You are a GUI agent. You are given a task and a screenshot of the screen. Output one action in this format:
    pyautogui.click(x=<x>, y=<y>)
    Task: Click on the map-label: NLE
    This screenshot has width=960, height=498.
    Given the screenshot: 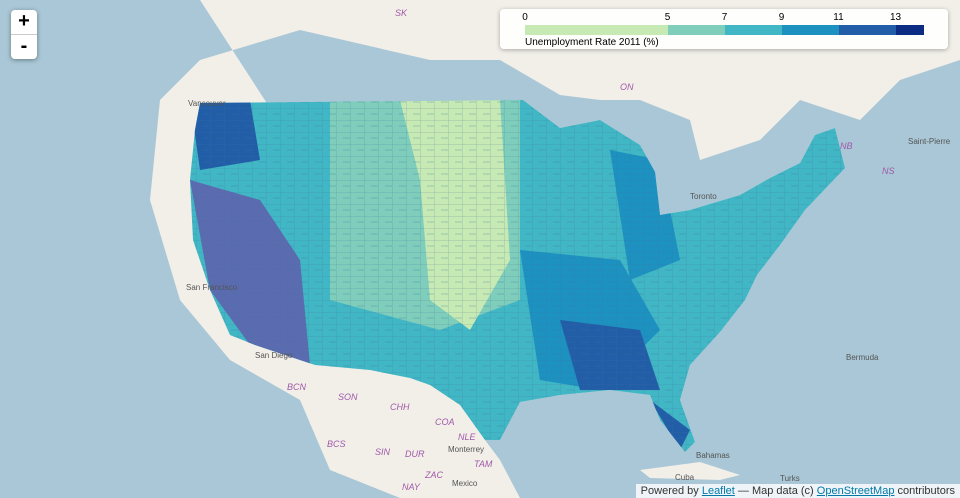 What is the action you would take?
    pyautogui.click(x=467, y=437)
    